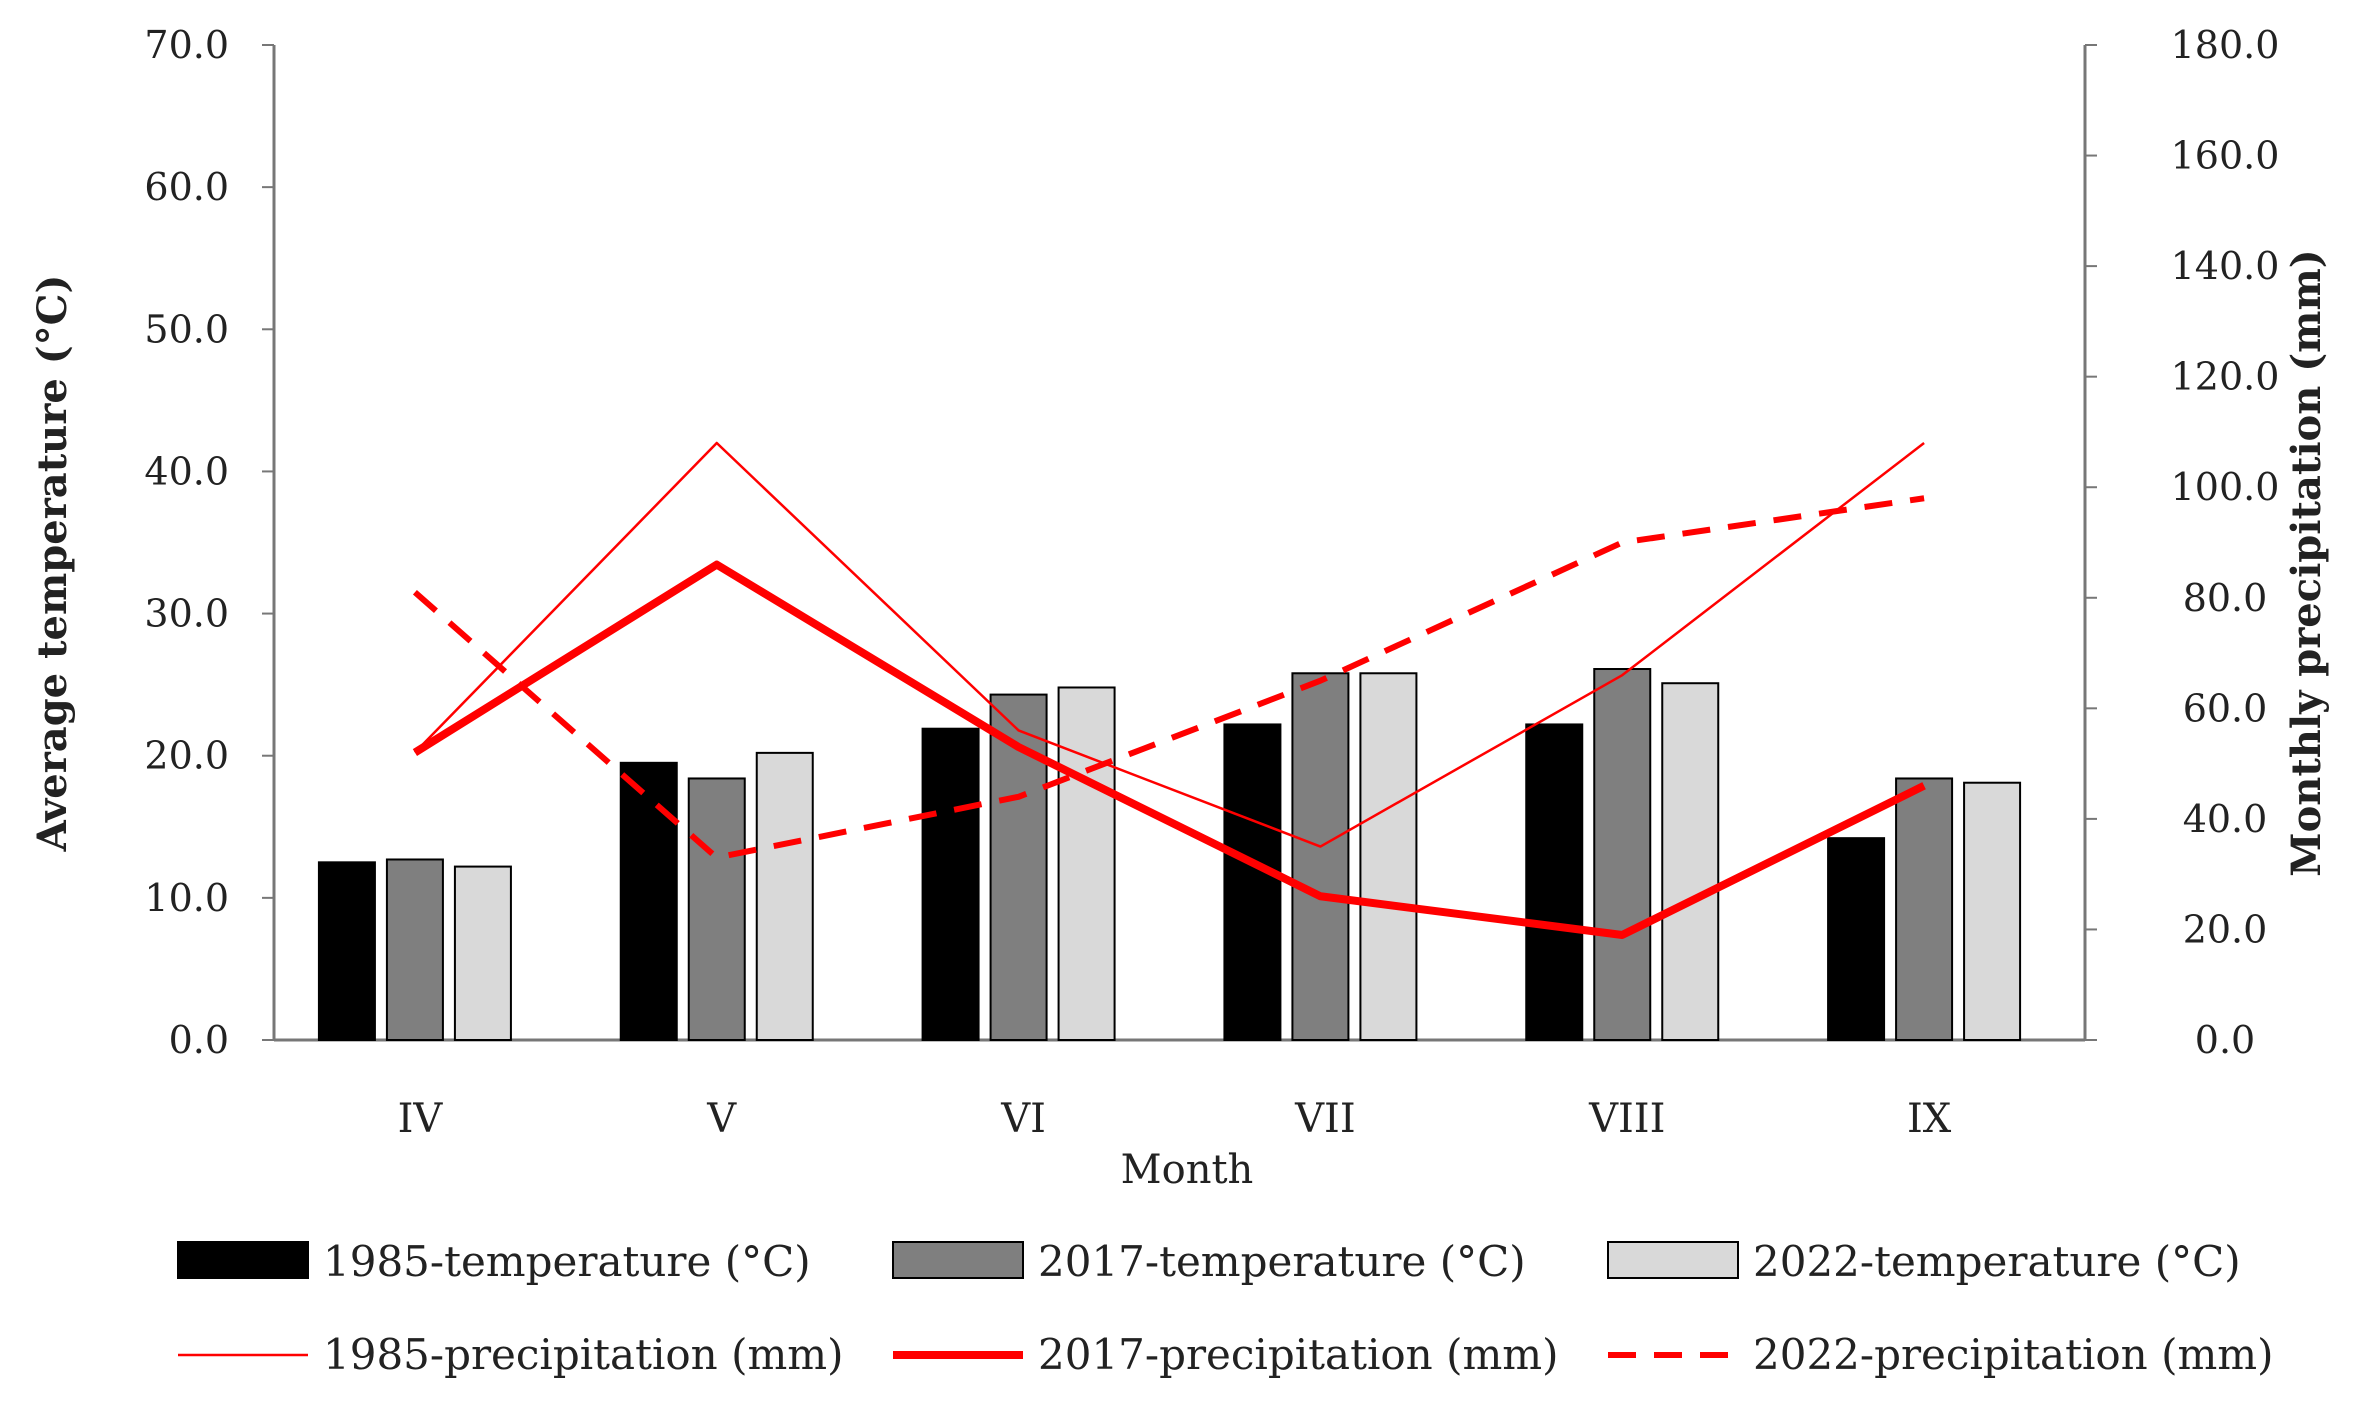 The width and height of the screenshot is (2357, 1408). What do you see at coordinates (721, 1119) in the screenshot?
I see `category-label: V` at bounding box center [721, 1119].